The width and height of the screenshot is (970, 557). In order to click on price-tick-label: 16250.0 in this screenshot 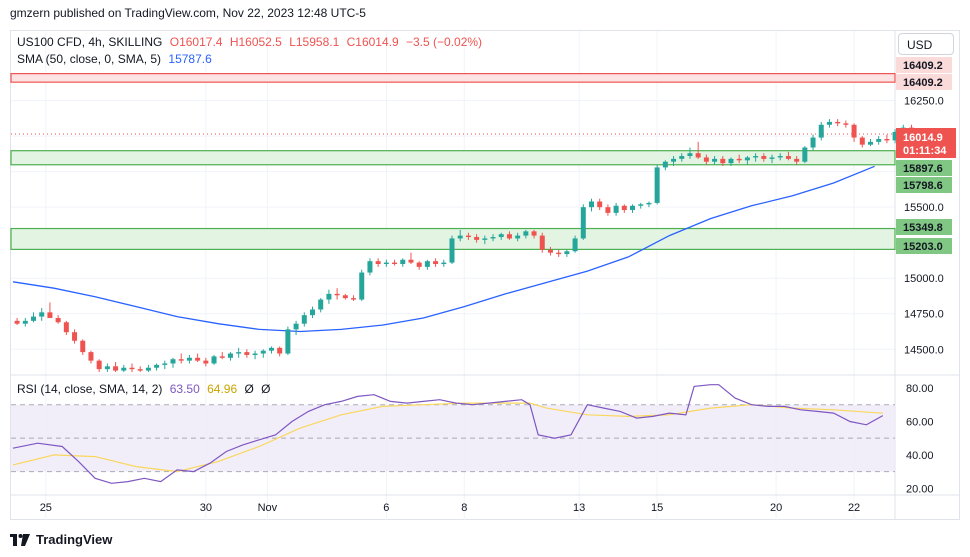, I will do `click(924, 102)`.